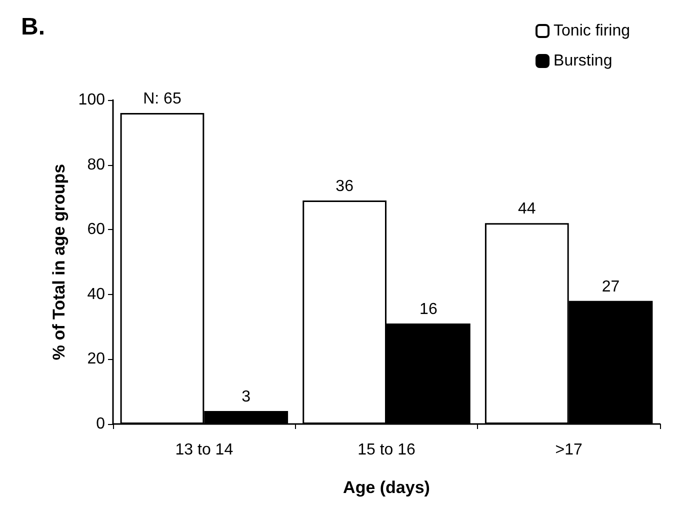 Image resolution: width=673 pixels, height=532 pixels. What do you see at coordinates (429, 309) in the screenshot?
I see `annotation: 16` at bounding box center [429, 309].